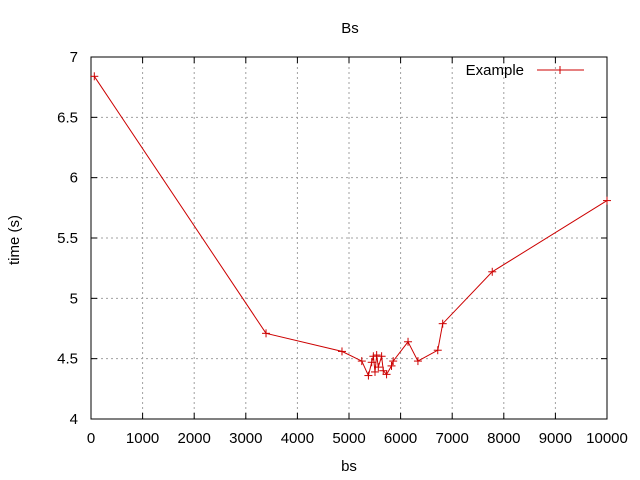 The height and width of the screenshot is (480, 640). Describe the element at coordinates (297, 438) in the screenshot. I see `x-tick-label: 4000` at that location.